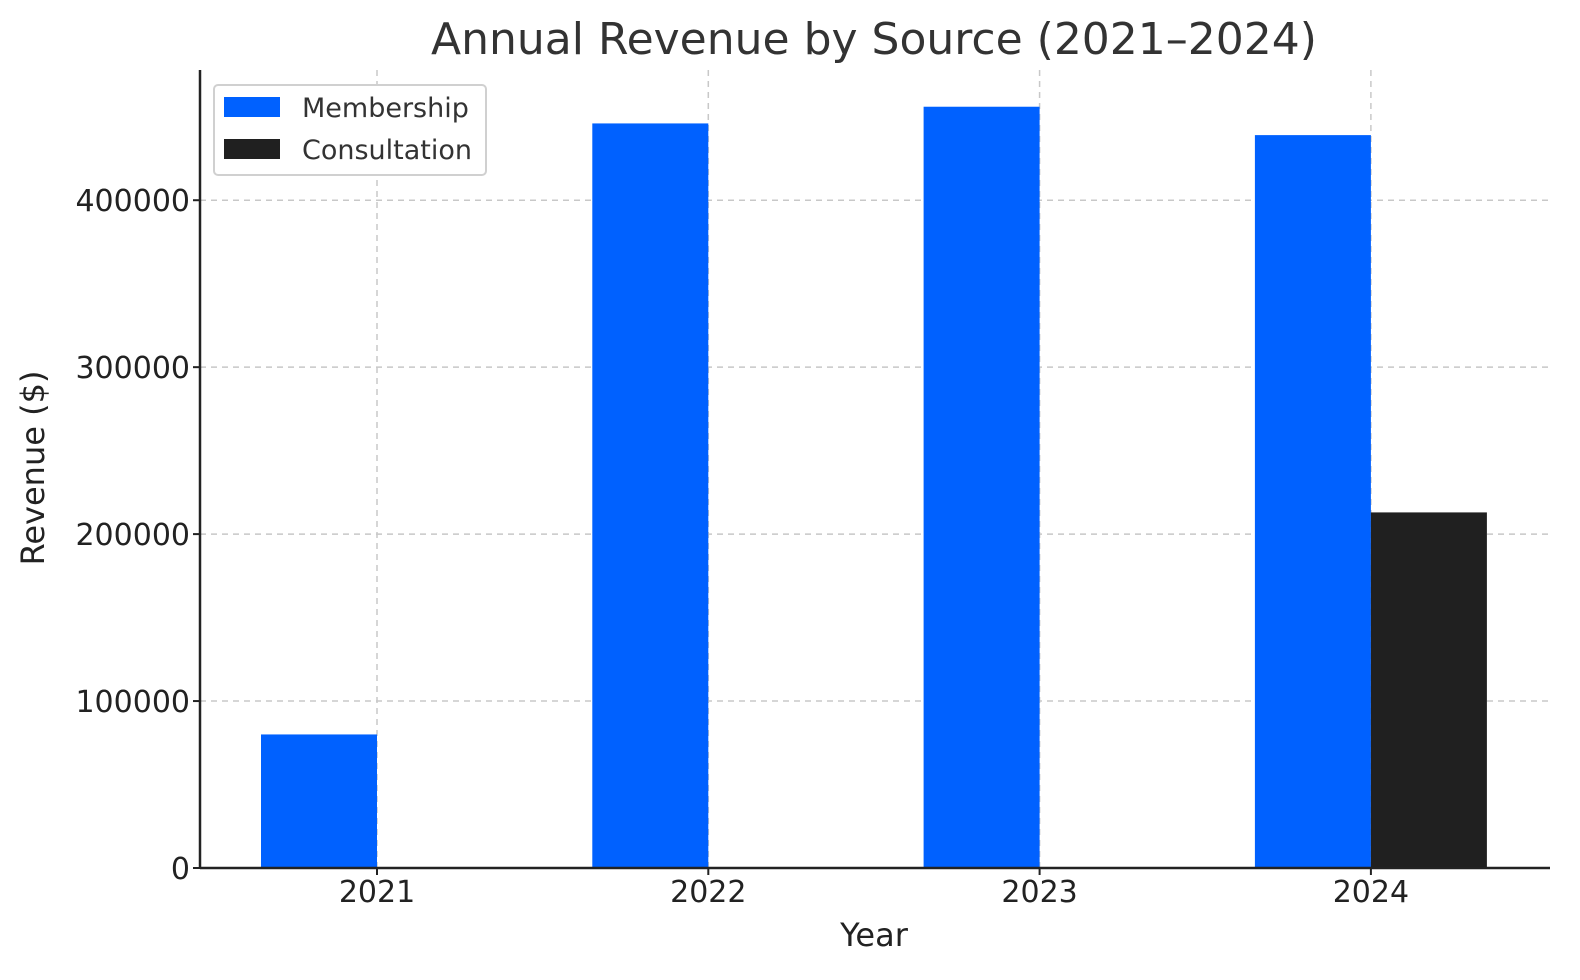 The height and width of the screenshot is (980, 1580). What do you see at coordinates (1312, 502) in the screenshot?
I see `bar-membership-2024` at bounding box center [1312, 502].